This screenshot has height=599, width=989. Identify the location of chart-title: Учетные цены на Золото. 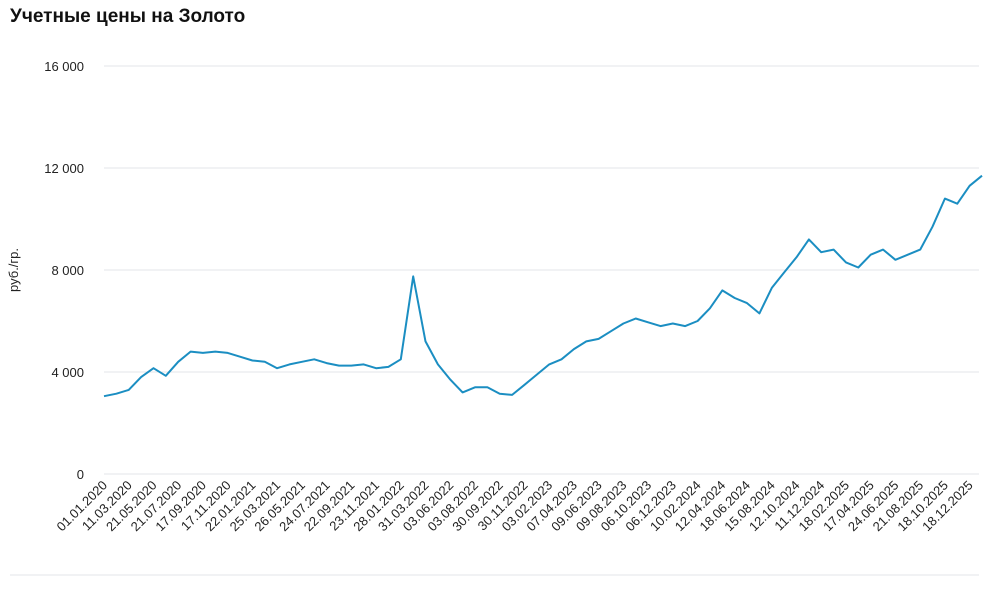
(127, 16).